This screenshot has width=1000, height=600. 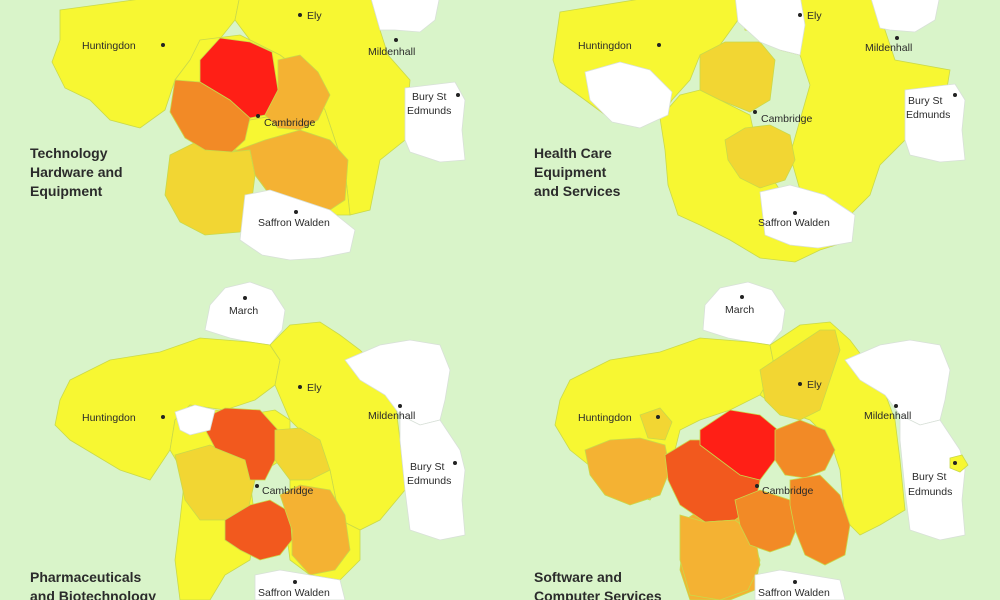 What do you see at coordinates (93, 594) in the screenshot?
I see `sector-title-line-2: and Biotechnology` at bounding box center [93, 594].